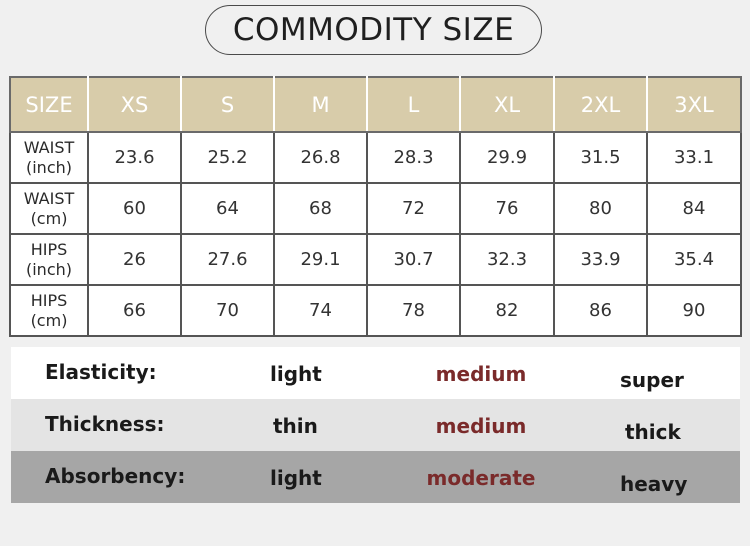  What do you see at coordinates (413, 157) in the screenshot?
I see `table-cell: 28.3` at bounding box center [413, 157].